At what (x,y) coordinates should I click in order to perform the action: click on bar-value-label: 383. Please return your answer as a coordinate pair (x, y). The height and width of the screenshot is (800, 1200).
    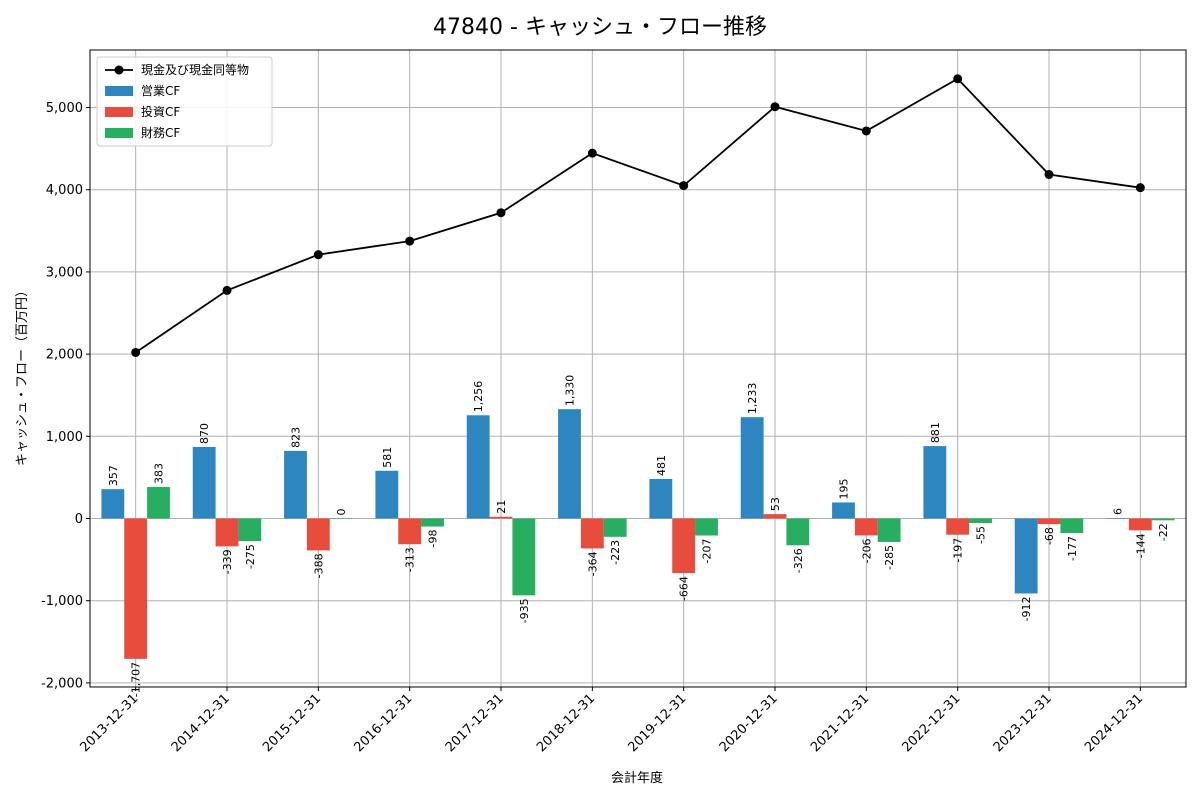
    Looking at the image, I should click on (159, 473).